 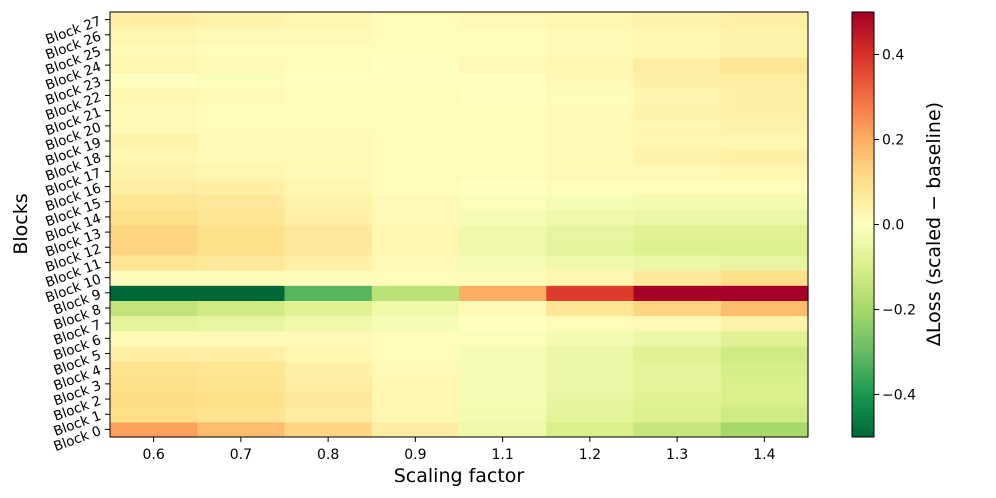 What do you see at coordinates (502, 455) in the screenshot?
I see `x-tick-label: 1.1` at bounding box center [502, 455].